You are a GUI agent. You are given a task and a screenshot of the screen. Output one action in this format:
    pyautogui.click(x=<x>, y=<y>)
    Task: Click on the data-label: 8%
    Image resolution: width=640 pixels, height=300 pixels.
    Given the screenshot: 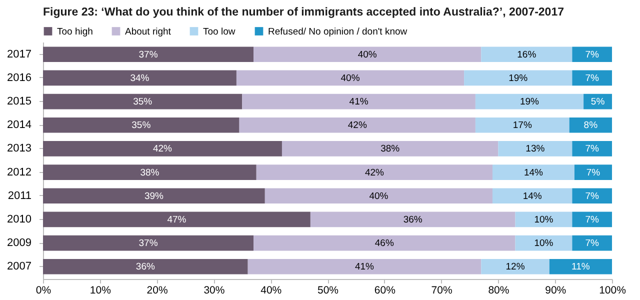 What is the action you would take?
    pyautogui.click(x=591, y=126)
    